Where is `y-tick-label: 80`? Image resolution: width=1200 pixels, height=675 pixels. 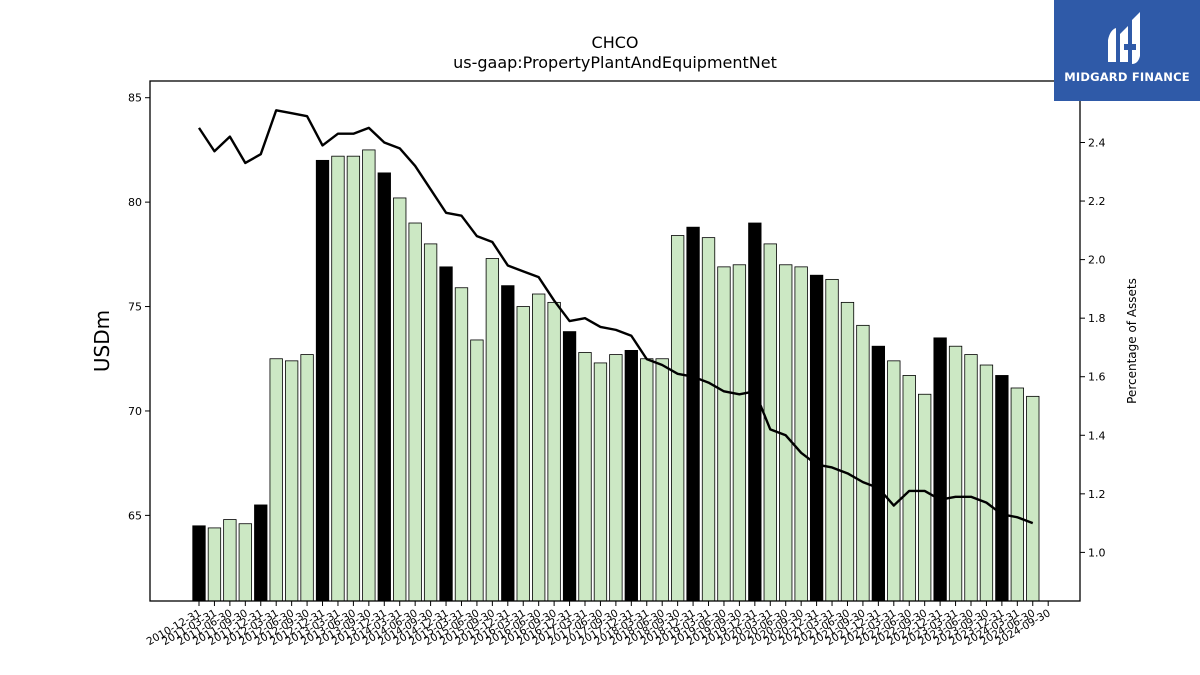 y-tick-label: 80 is located at coordinates (135, 202).